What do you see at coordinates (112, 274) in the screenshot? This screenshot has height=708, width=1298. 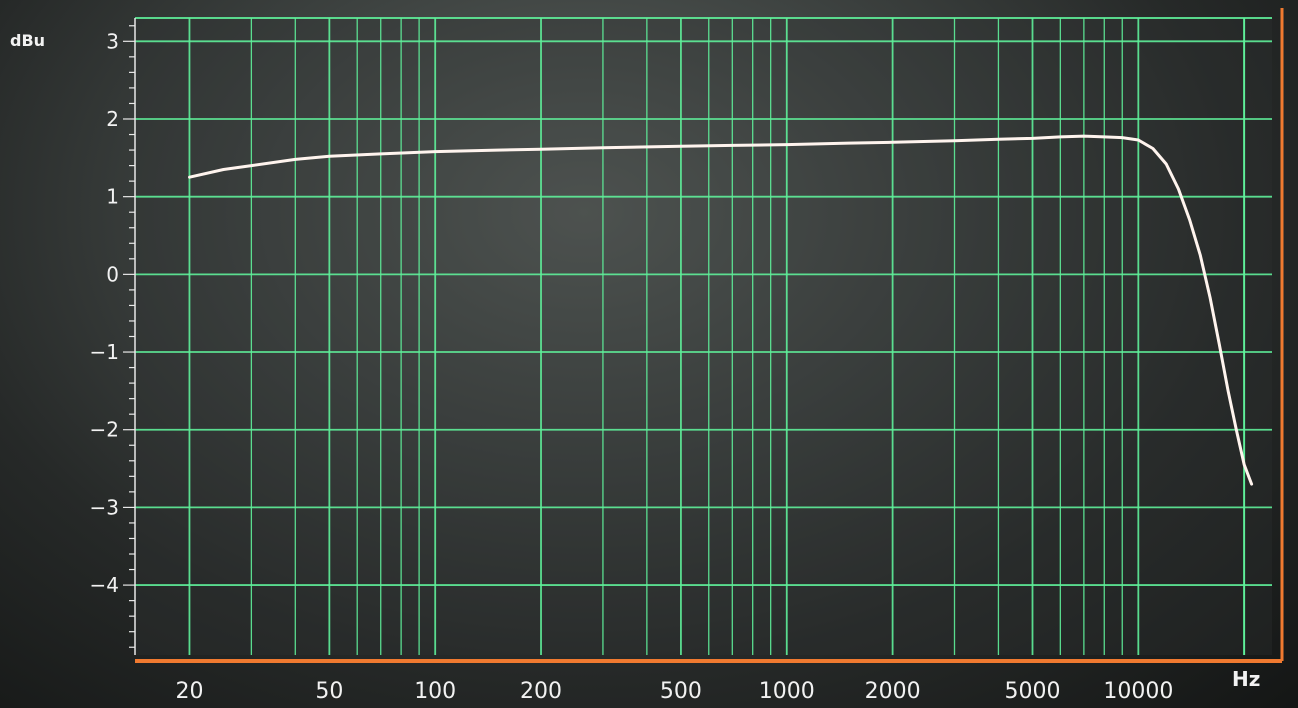 I see `y-tick-label: 0` at bounding box center [112, 274].